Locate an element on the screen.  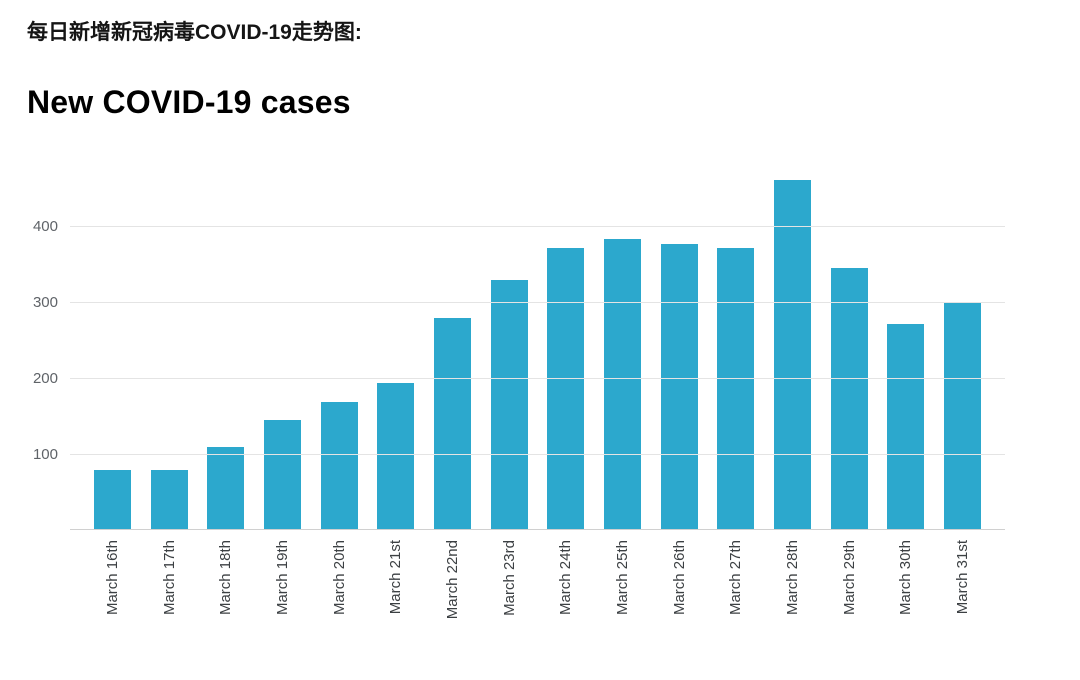
x-tick-label: March 17th is located at coordinates (169, 578).